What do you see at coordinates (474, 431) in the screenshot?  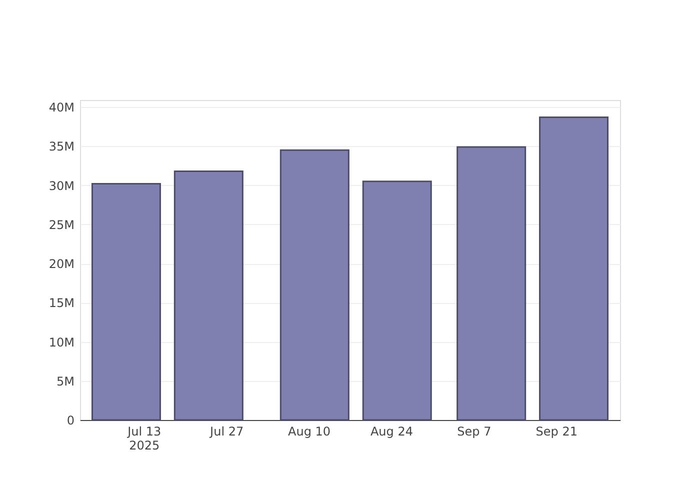 I see `x-tick-label: Sep 7` at bounding box center [474, 431].